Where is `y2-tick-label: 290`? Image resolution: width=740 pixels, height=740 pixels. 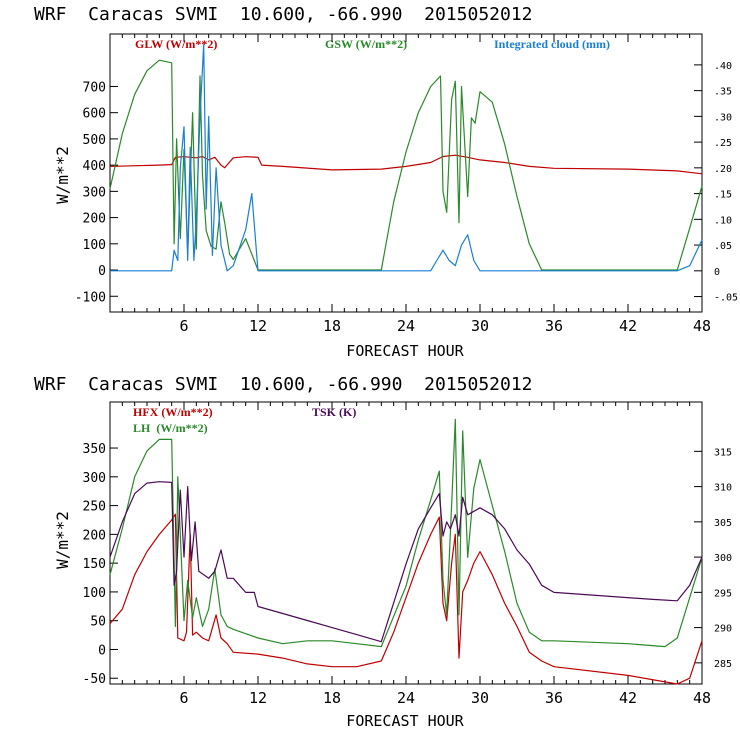 y2-tick-label: 290 is located at coordinates (723, 629).